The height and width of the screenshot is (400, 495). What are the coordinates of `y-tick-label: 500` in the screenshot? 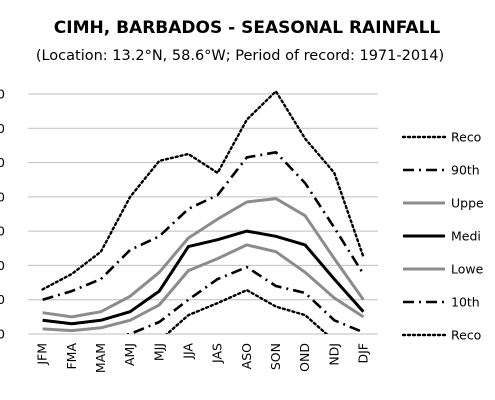 It's located at (2, 162).